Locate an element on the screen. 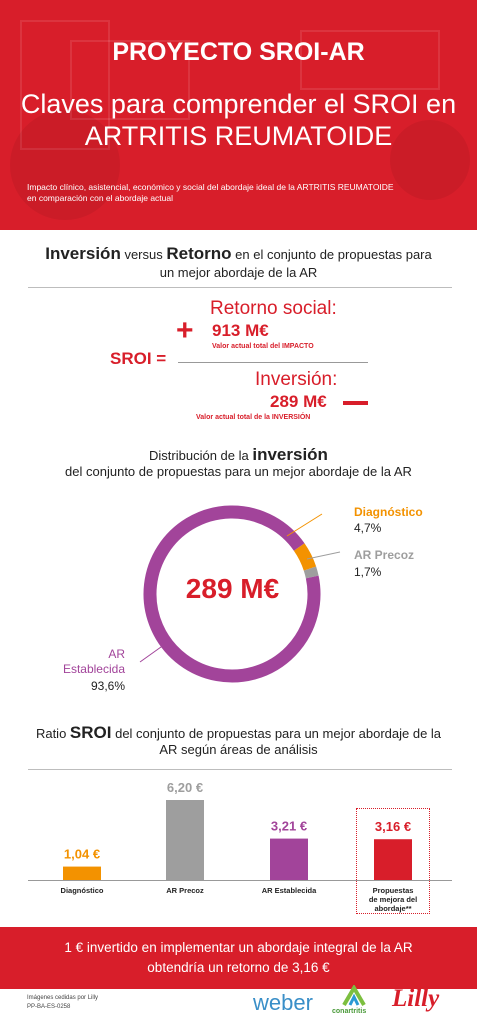  sroi-bar-chart: 1,04 € 6,20 € 3,21 € 3,16 € is located at coordinates (237, 830).